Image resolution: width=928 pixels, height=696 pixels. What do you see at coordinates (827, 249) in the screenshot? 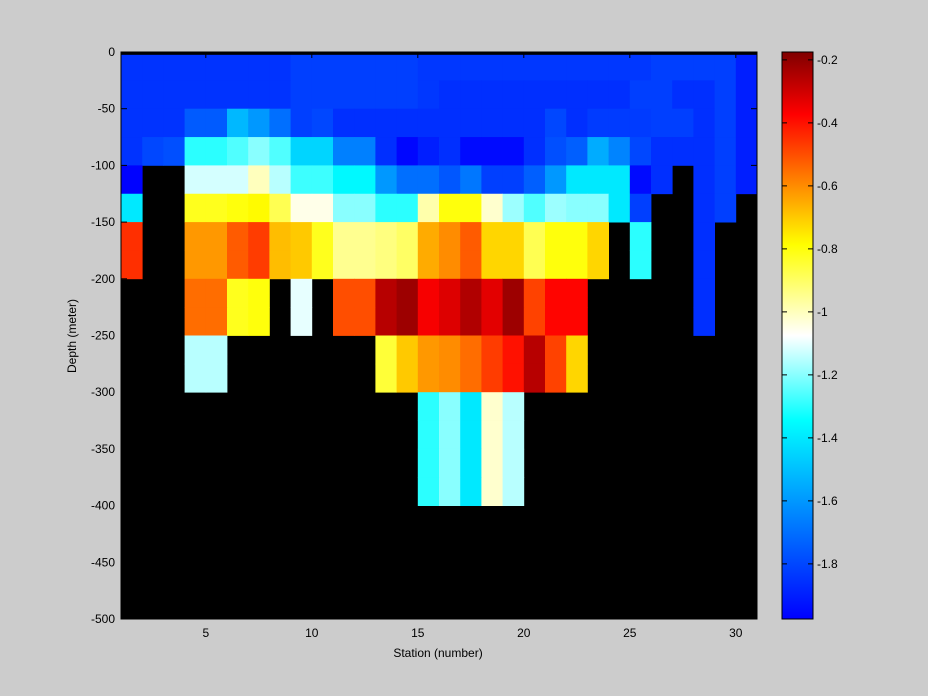
I see `colorbar-tick-label: -0.8` at bounding box center [827, 249].